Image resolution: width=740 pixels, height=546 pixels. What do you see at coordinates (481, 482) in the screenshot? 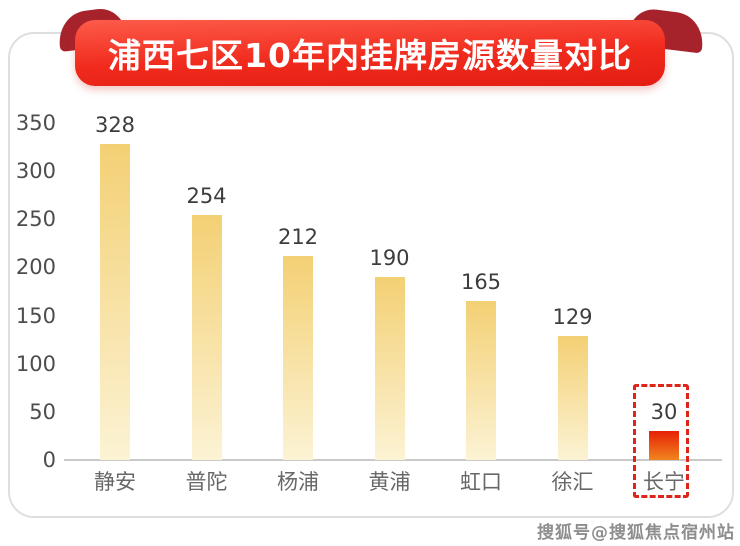
I see `x-tick-label: 虹口` at bounding box center [481, 482].